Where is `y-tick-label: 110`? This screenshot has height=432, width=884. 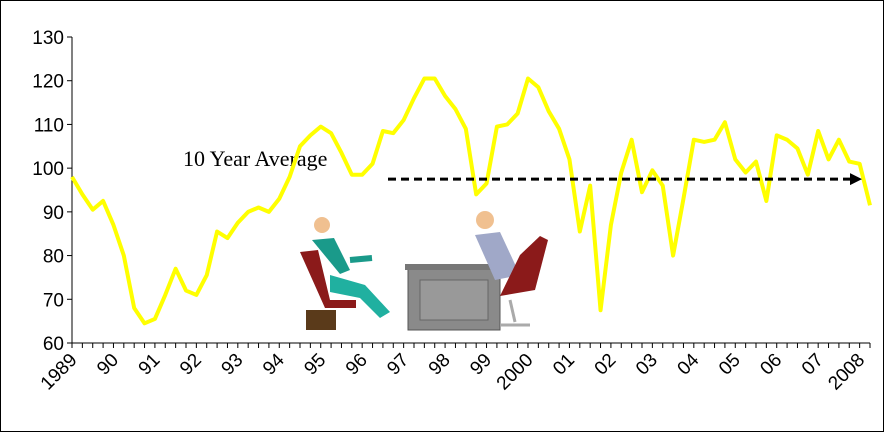
y-tick-label: 110 is located at coordinates (49, 125).